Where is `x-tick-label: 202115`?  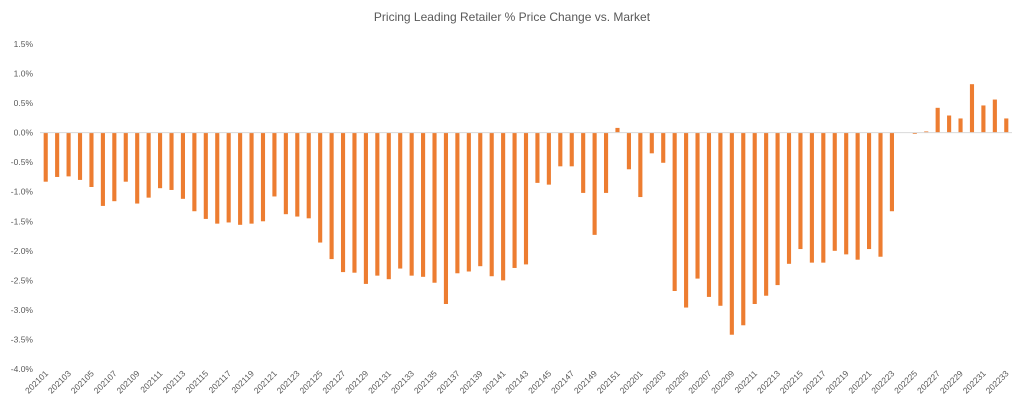
x-tick-label: 202115 is located at coordinates (197, 381).